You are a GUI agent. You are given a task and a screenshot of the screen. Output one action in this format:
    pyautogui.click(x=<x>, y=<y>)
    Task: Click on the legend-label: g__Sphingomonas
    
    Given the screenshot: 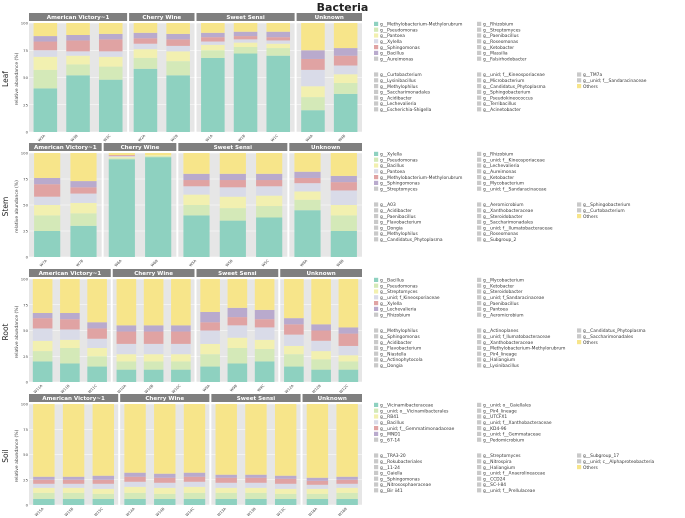 What is the action you would take?
    pyautogui.click(x=400, y=48)
    